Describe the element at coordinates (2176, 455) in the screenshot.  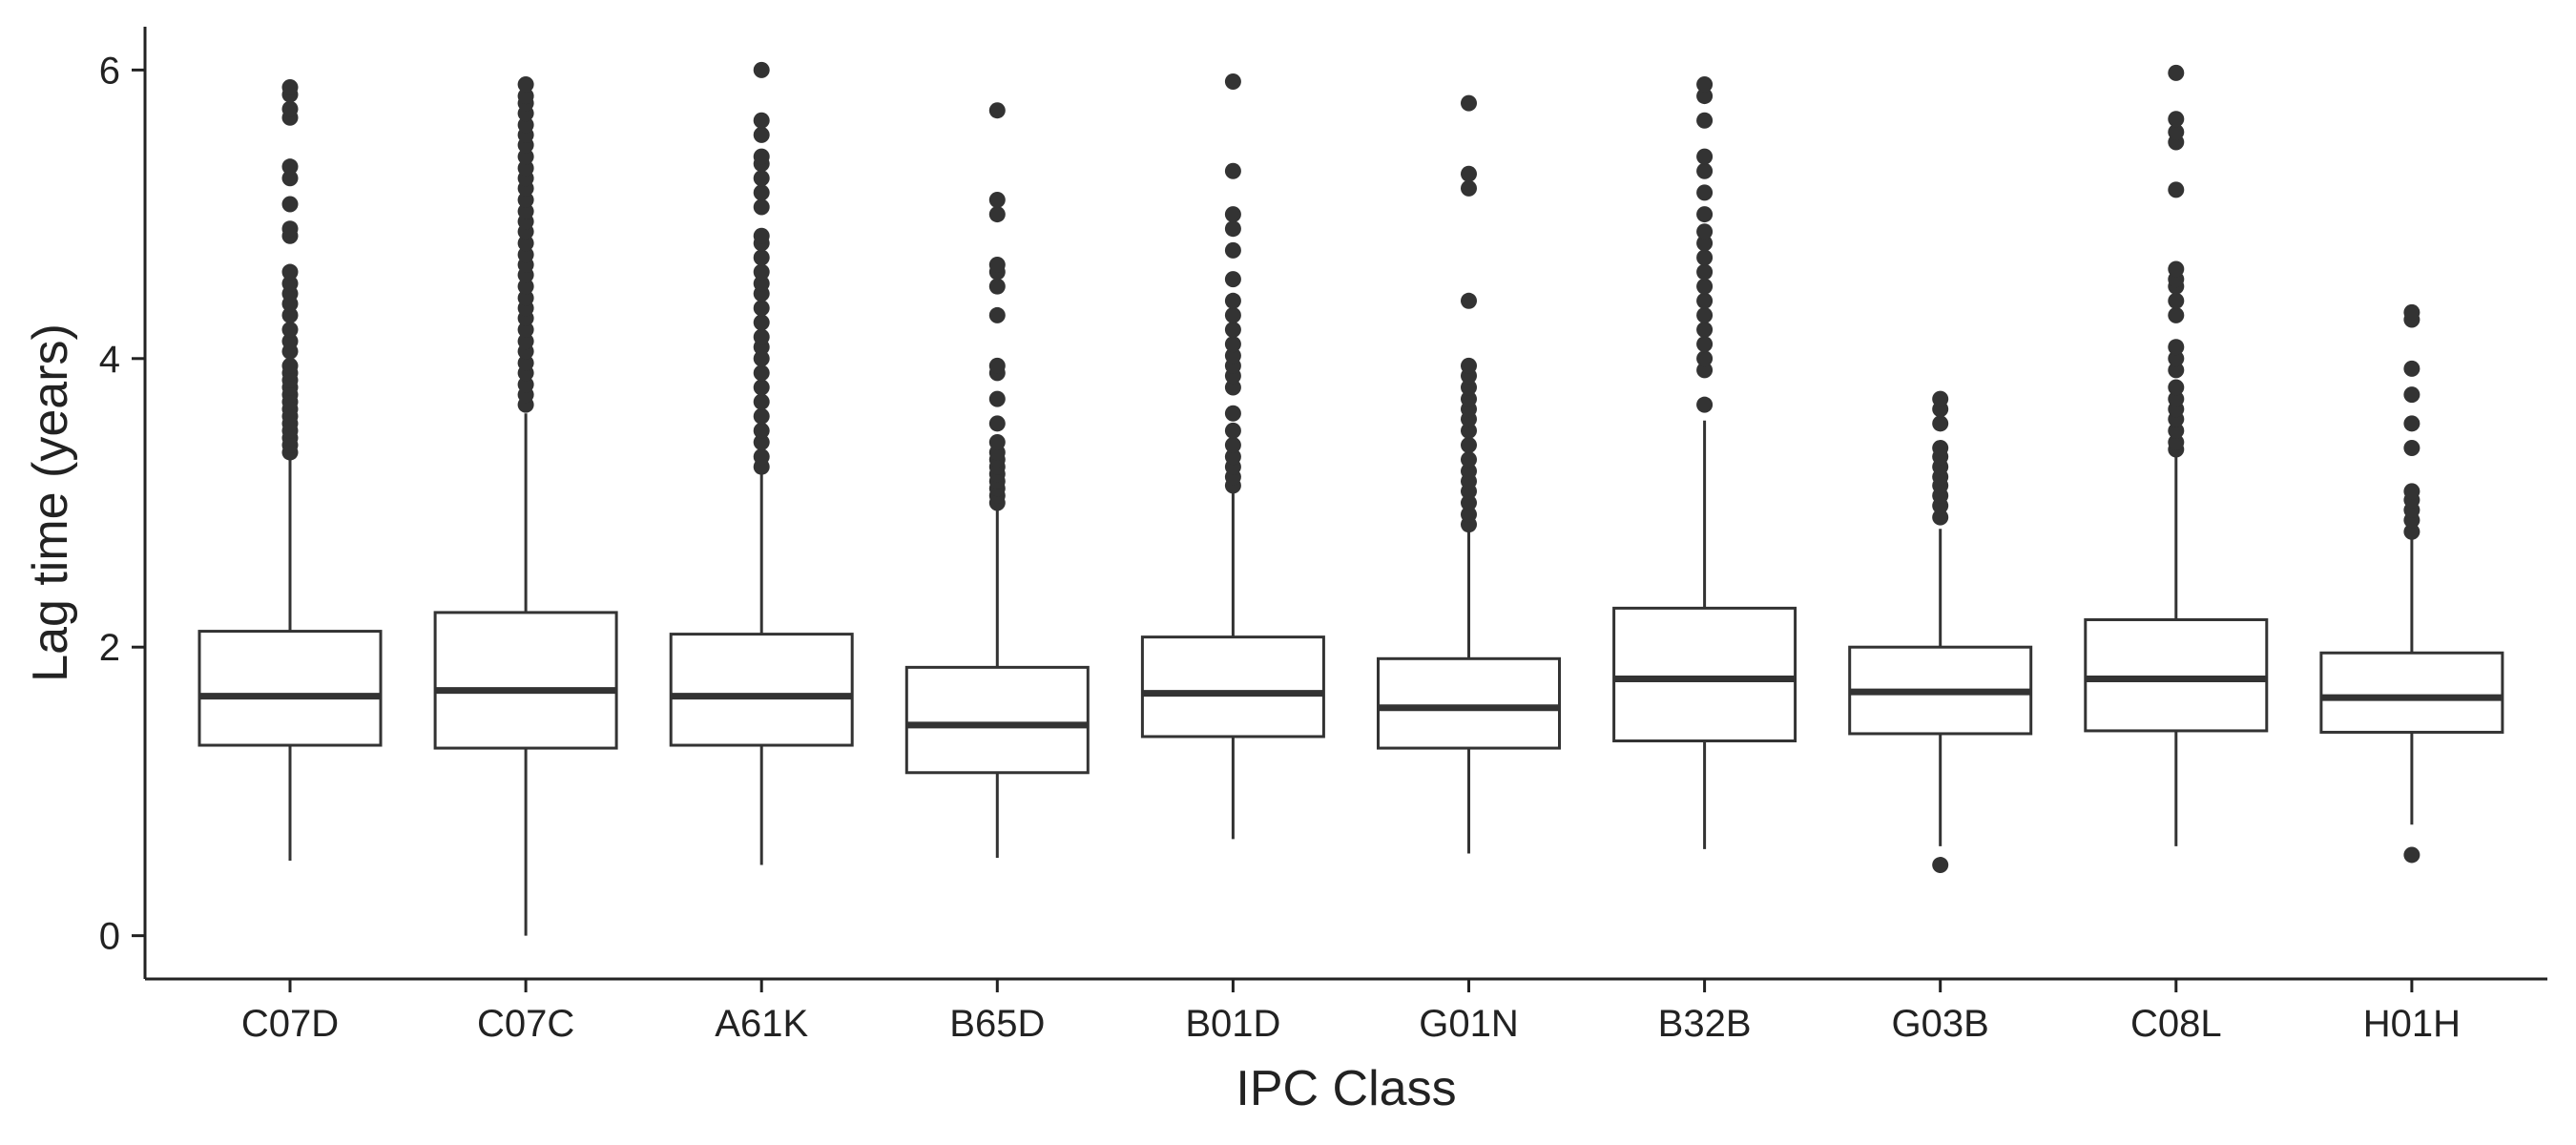
I see `box-group-c08l` at that location.